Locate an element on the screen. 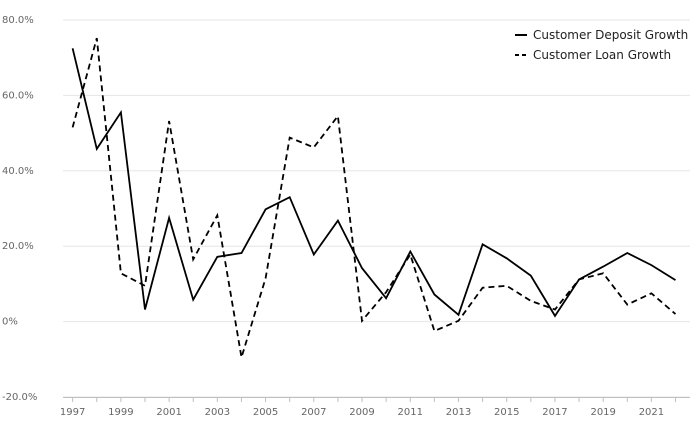  legend-label: Customer Deposit Growth is located at coordinates (610, 35).